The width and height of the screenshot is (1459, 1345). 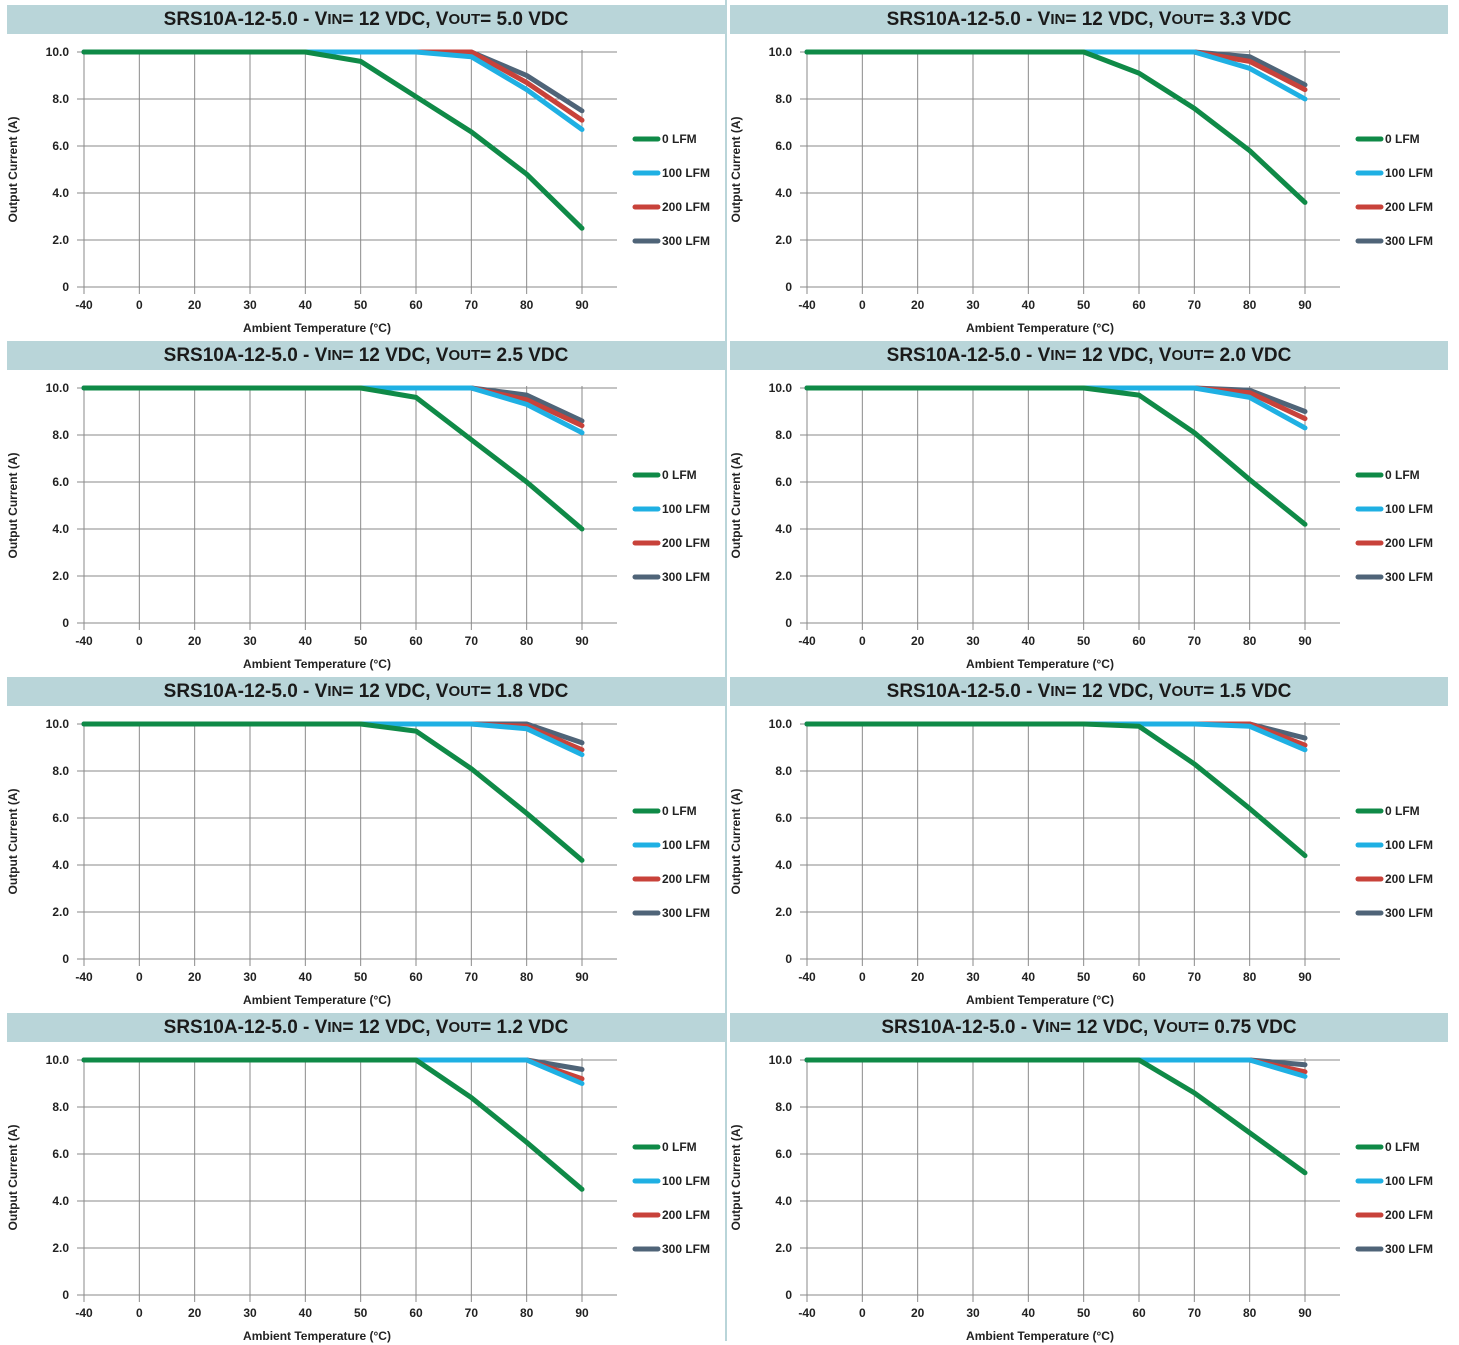 I want to click on x-tick-label: 0, so click(x=862, y=977).